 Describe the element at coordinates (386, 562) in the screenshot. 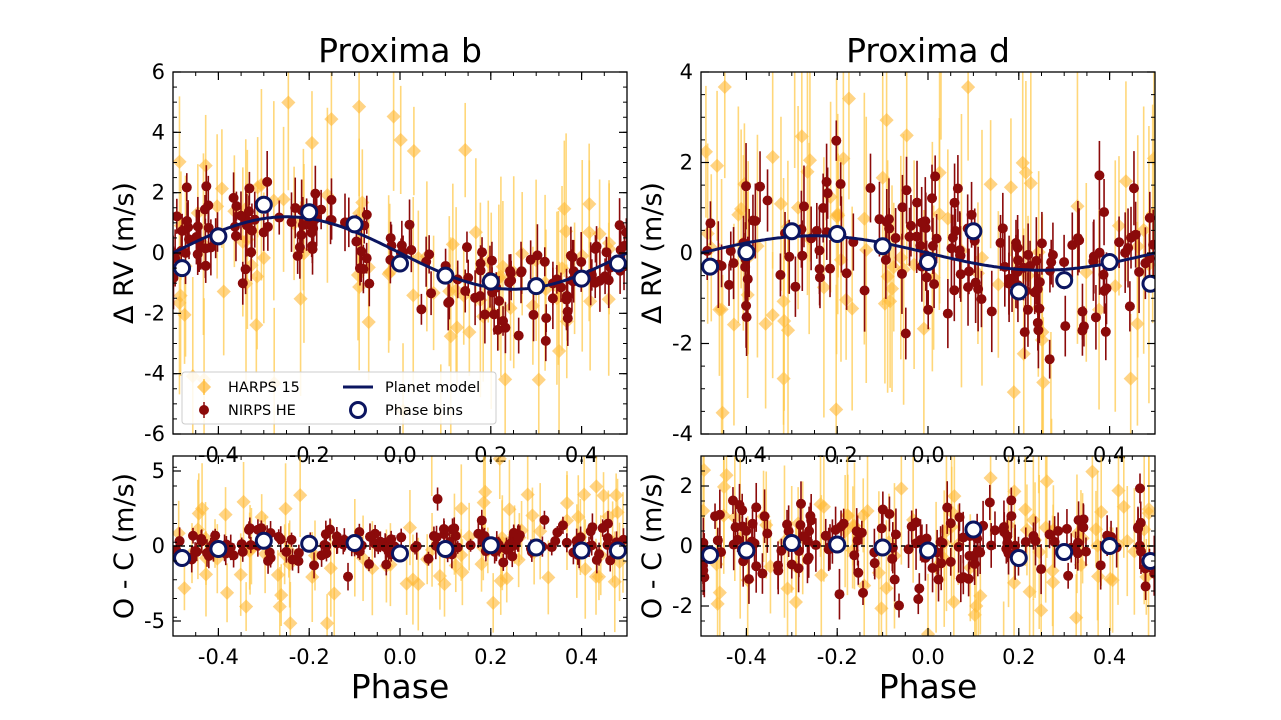

I see `panel-proxima-b-residuals: -0.4 -0.2 0.0 0.2 0.4 5 0 -5` at that location.